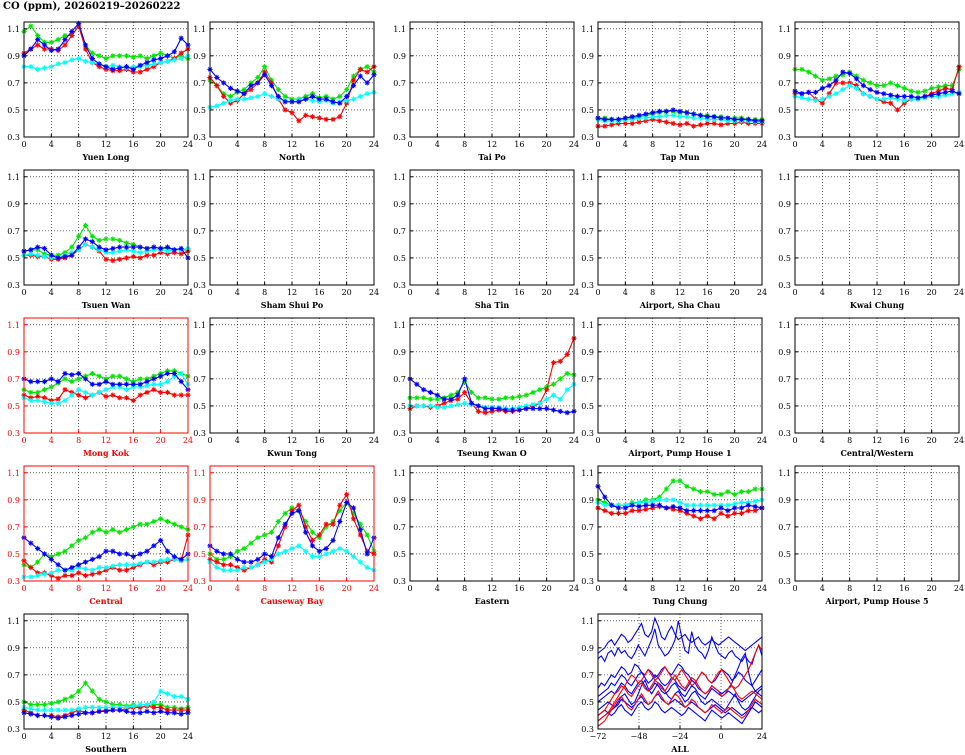  Describe the element at coordinates (547, 292) in the screenshot. I see `x-tick-label: 20` at that location.